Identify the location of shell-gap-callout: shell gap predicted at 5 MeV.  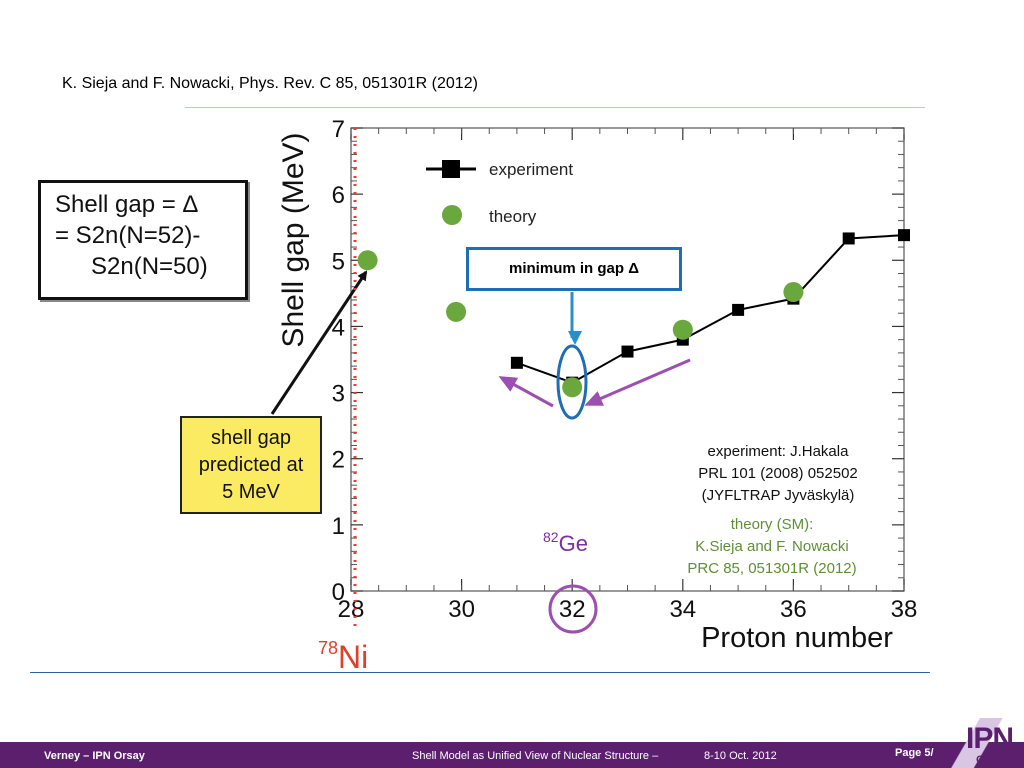
(251, 465).